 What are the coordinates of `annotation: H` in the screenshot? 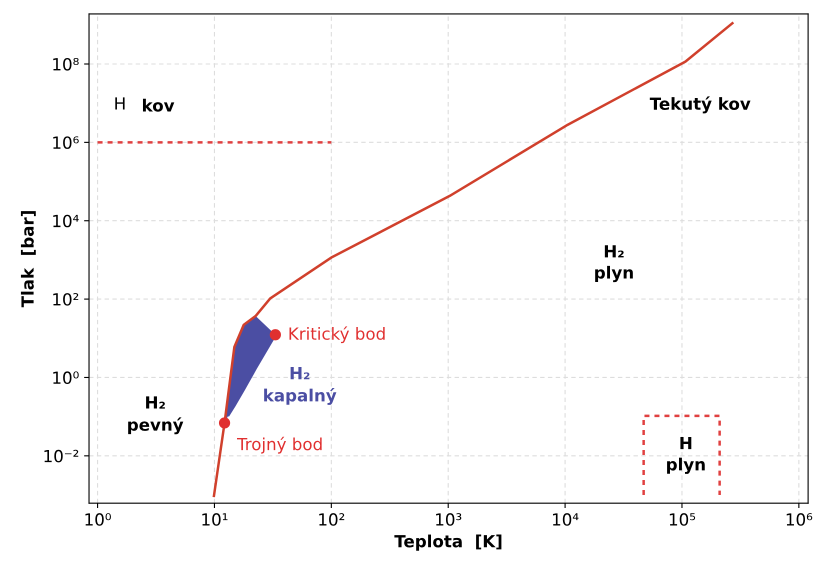 It's located at (120, 103).